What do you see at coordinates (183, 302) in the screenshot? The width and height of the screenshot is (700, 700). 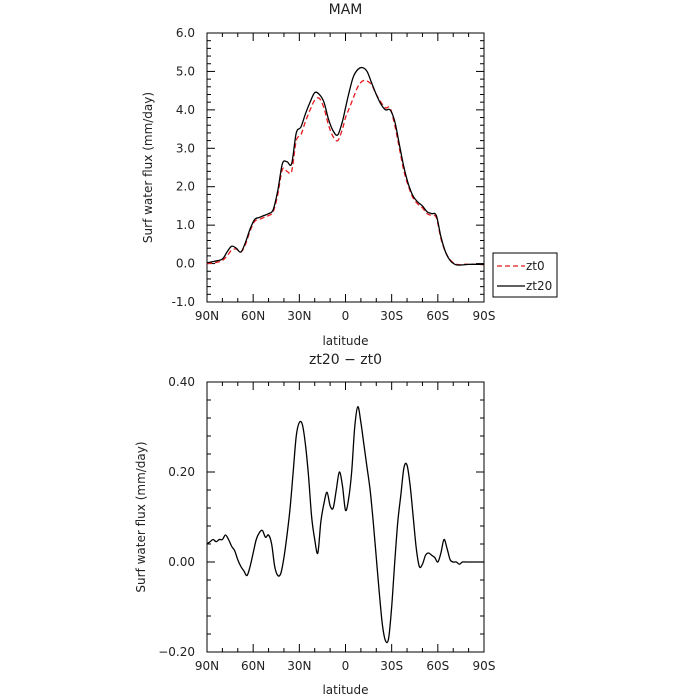 I see `y-tick-label: -1.0` at bounding box center [183, 302].